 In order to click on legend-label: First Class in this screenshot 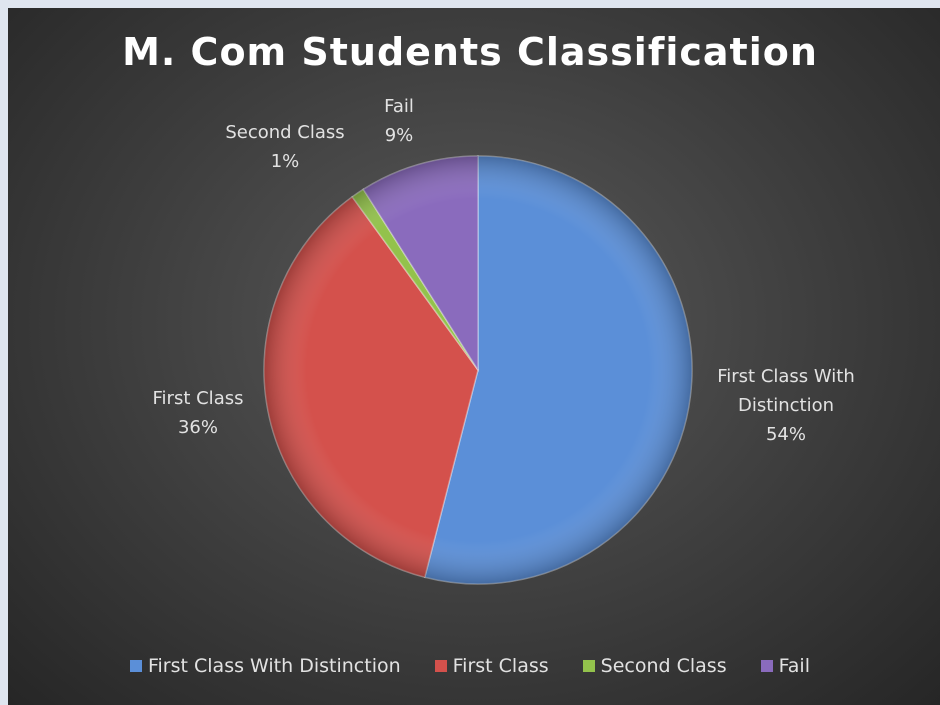, I will do `click(500, 666)`.